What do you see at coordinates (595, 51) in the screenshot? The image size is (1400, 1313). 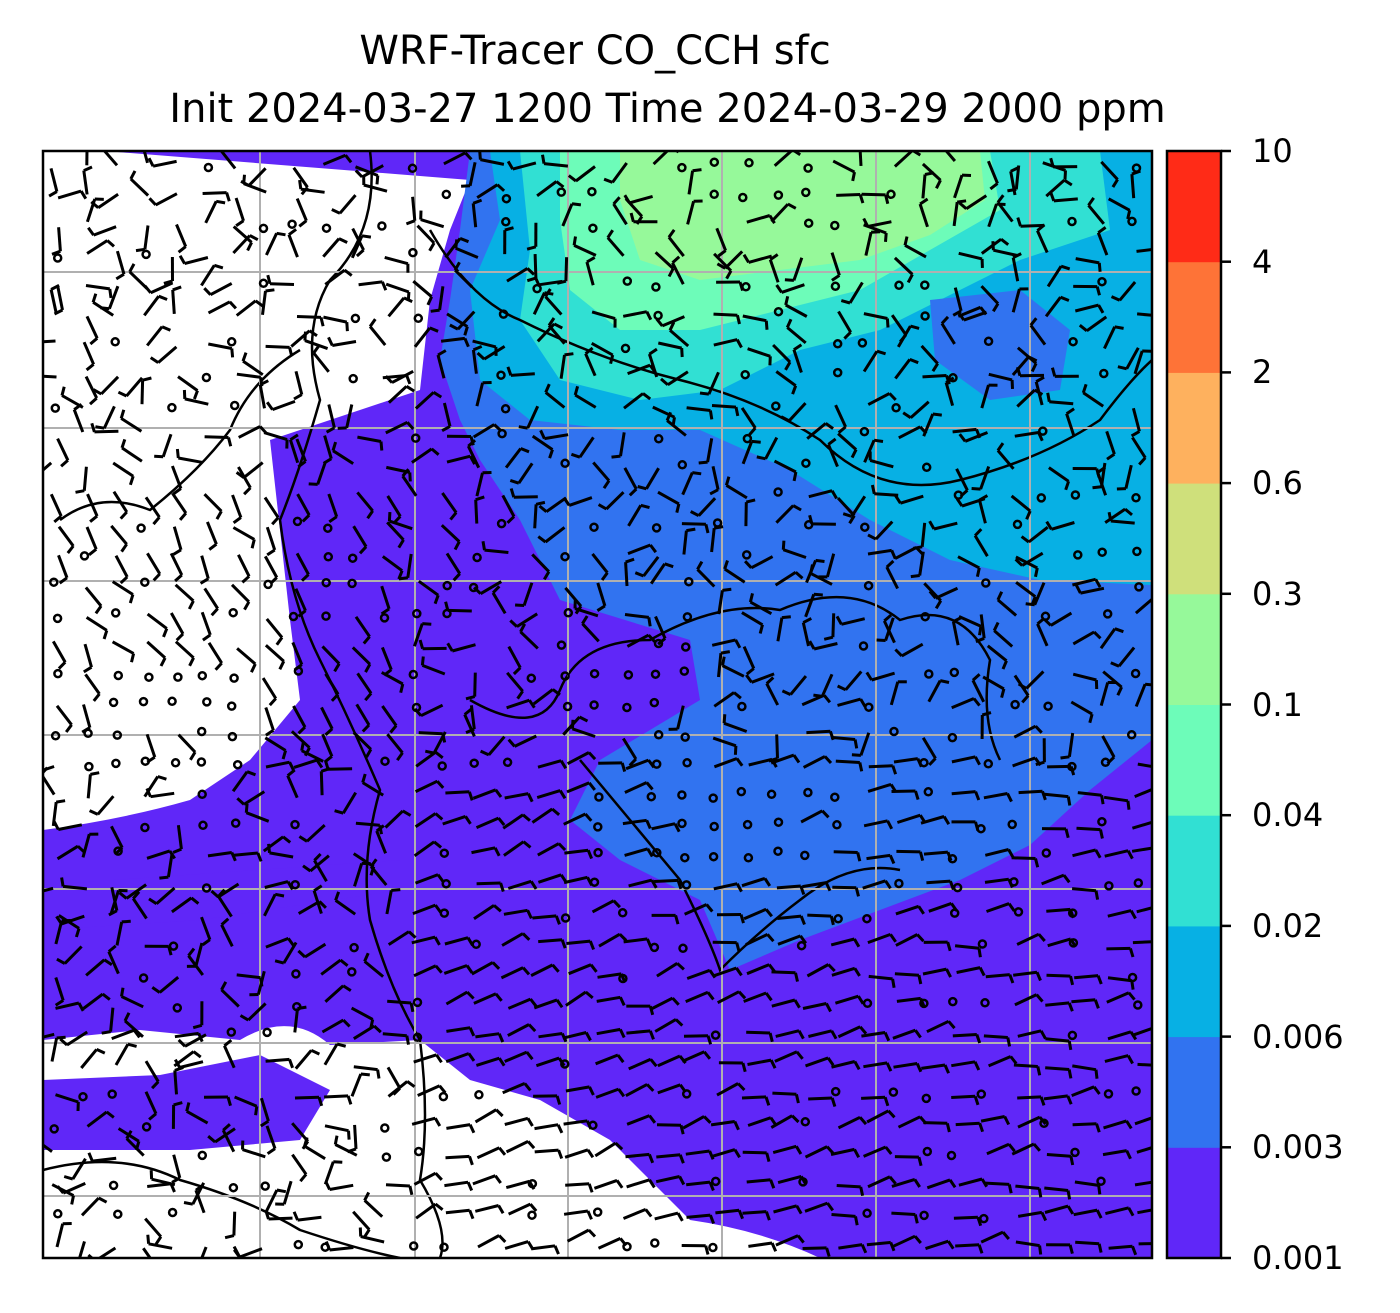 I see `chart-title-line1: WRF-Tracer CO_CCH sfc` at bounding box center [595, 51].